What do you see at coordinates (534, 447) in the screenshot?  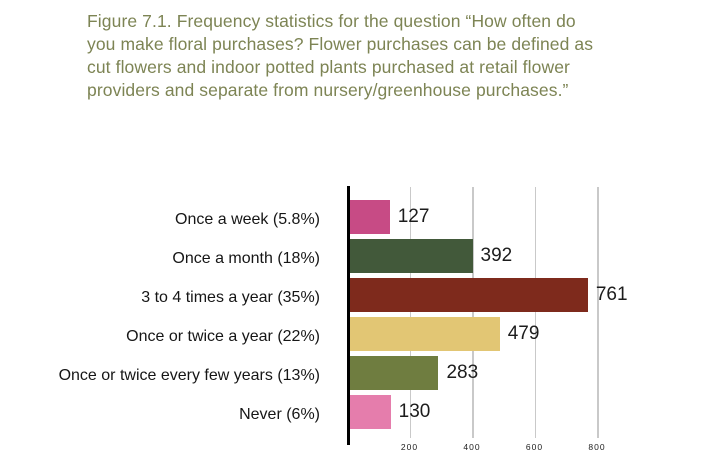 I see `x-tick-label: 600` at bounding box center [534, 447].